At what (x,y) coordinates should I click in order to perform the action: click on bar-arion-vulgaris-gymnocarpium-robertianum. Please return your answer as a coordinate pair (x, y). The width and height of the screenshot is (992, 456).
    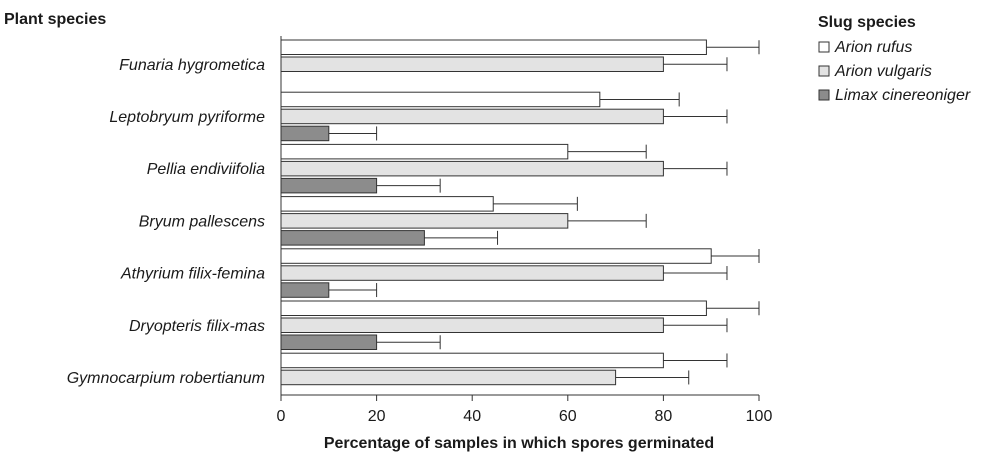
    Looking at the image, I should click on (448, 377).